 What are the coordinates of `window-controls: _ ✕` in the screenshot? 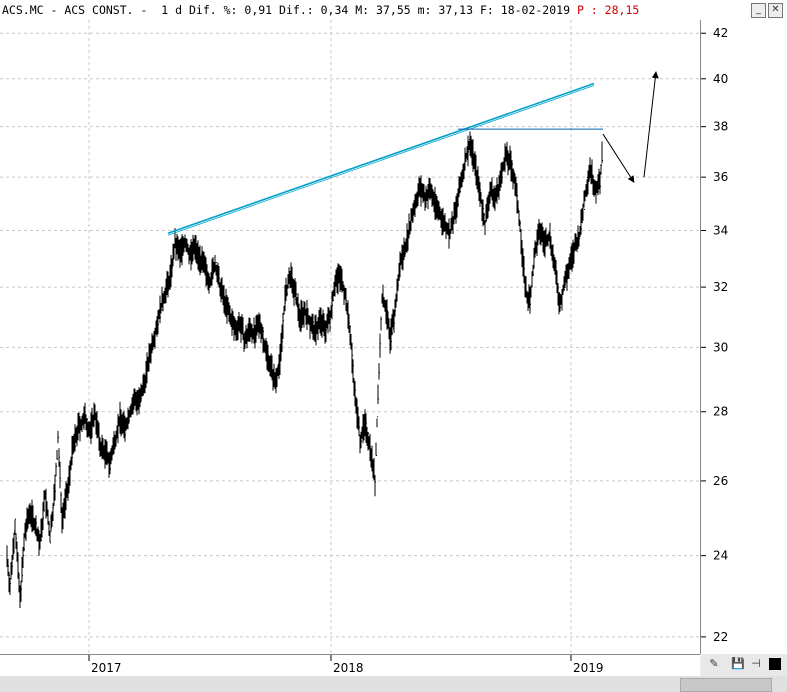 It's located at (767, 10).